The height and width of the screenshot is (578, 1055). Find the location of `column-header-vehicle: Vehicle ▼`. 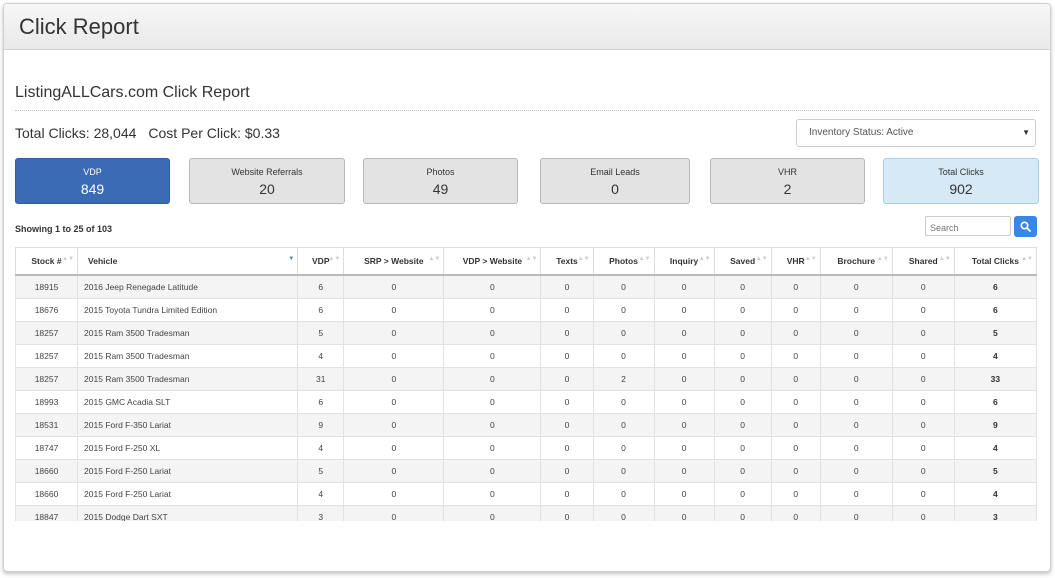

column-header-vehicle: Vehicle ▼ is located at coordinates (188, 261).